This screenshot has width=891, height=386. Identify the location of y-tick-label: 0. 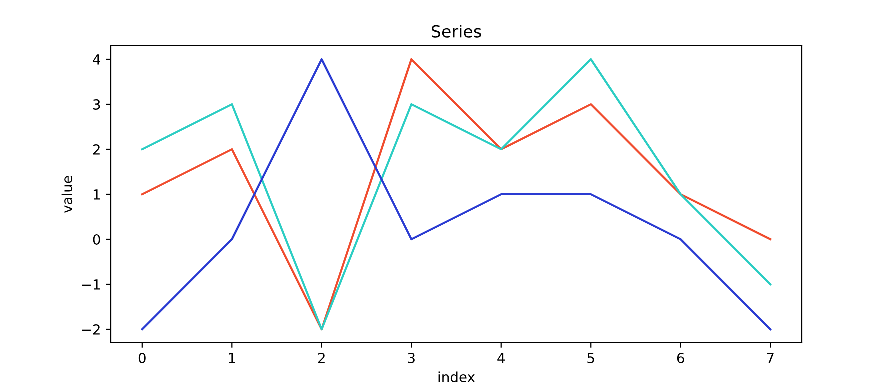
(96, 239).